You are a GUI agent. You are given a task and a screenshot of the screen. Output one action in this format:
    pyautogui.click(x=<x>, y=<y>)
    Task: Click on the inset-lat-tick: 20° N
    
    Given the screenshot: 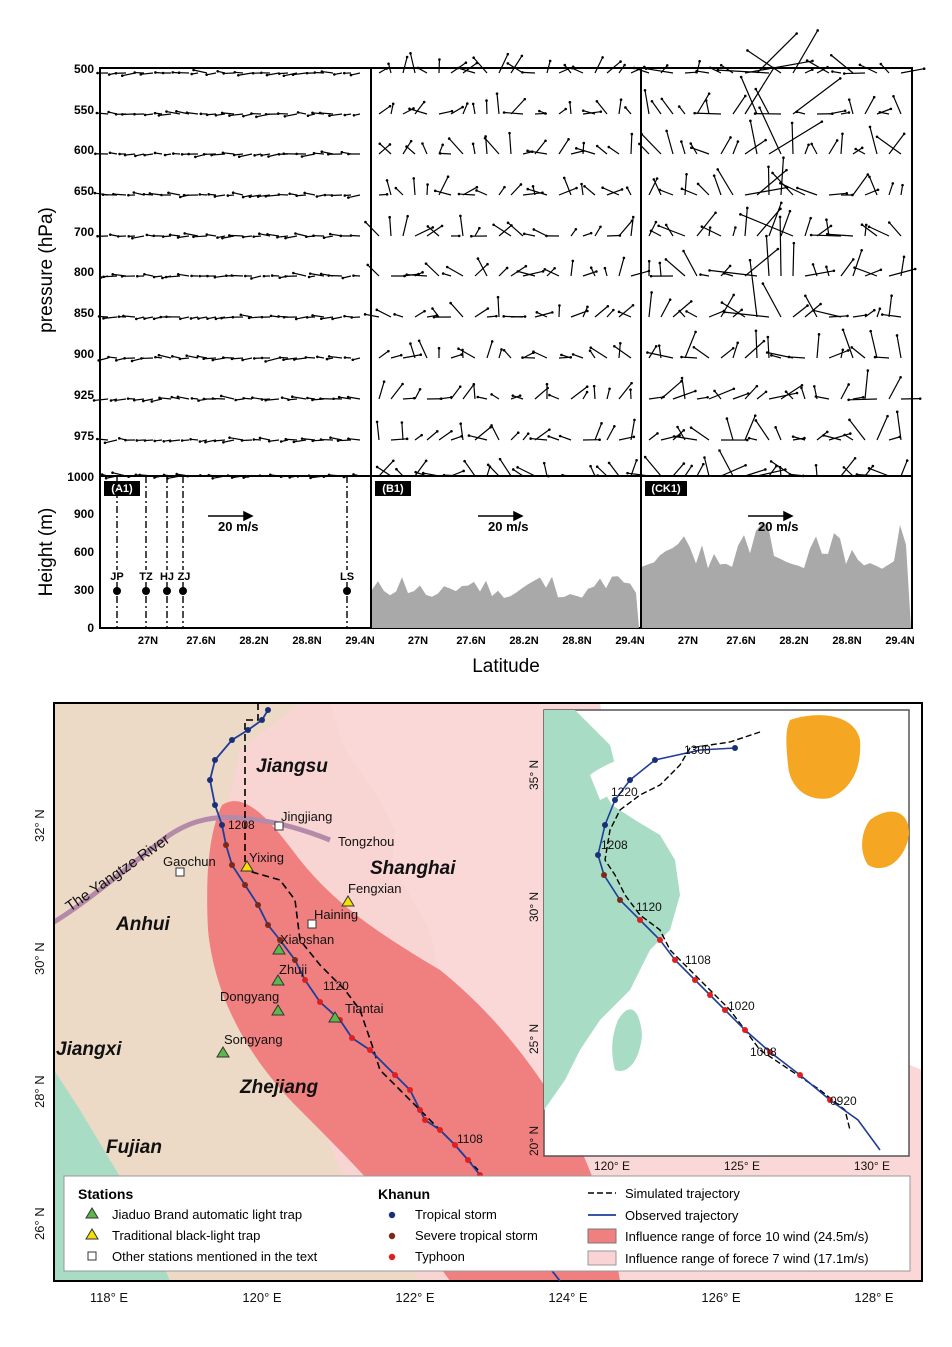 What is the action you would take?
    pyautogui.click(x=534, y=1141)
    